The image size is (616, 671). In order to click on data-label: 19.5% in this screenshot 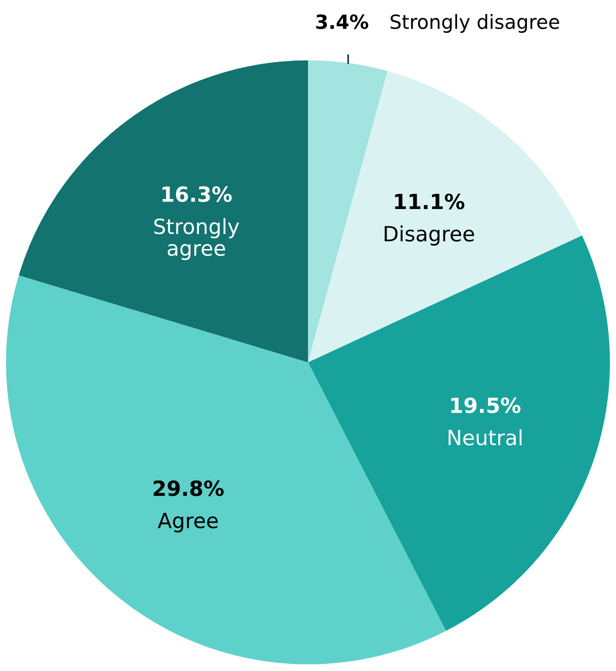, I will do `click(486, 405)`.